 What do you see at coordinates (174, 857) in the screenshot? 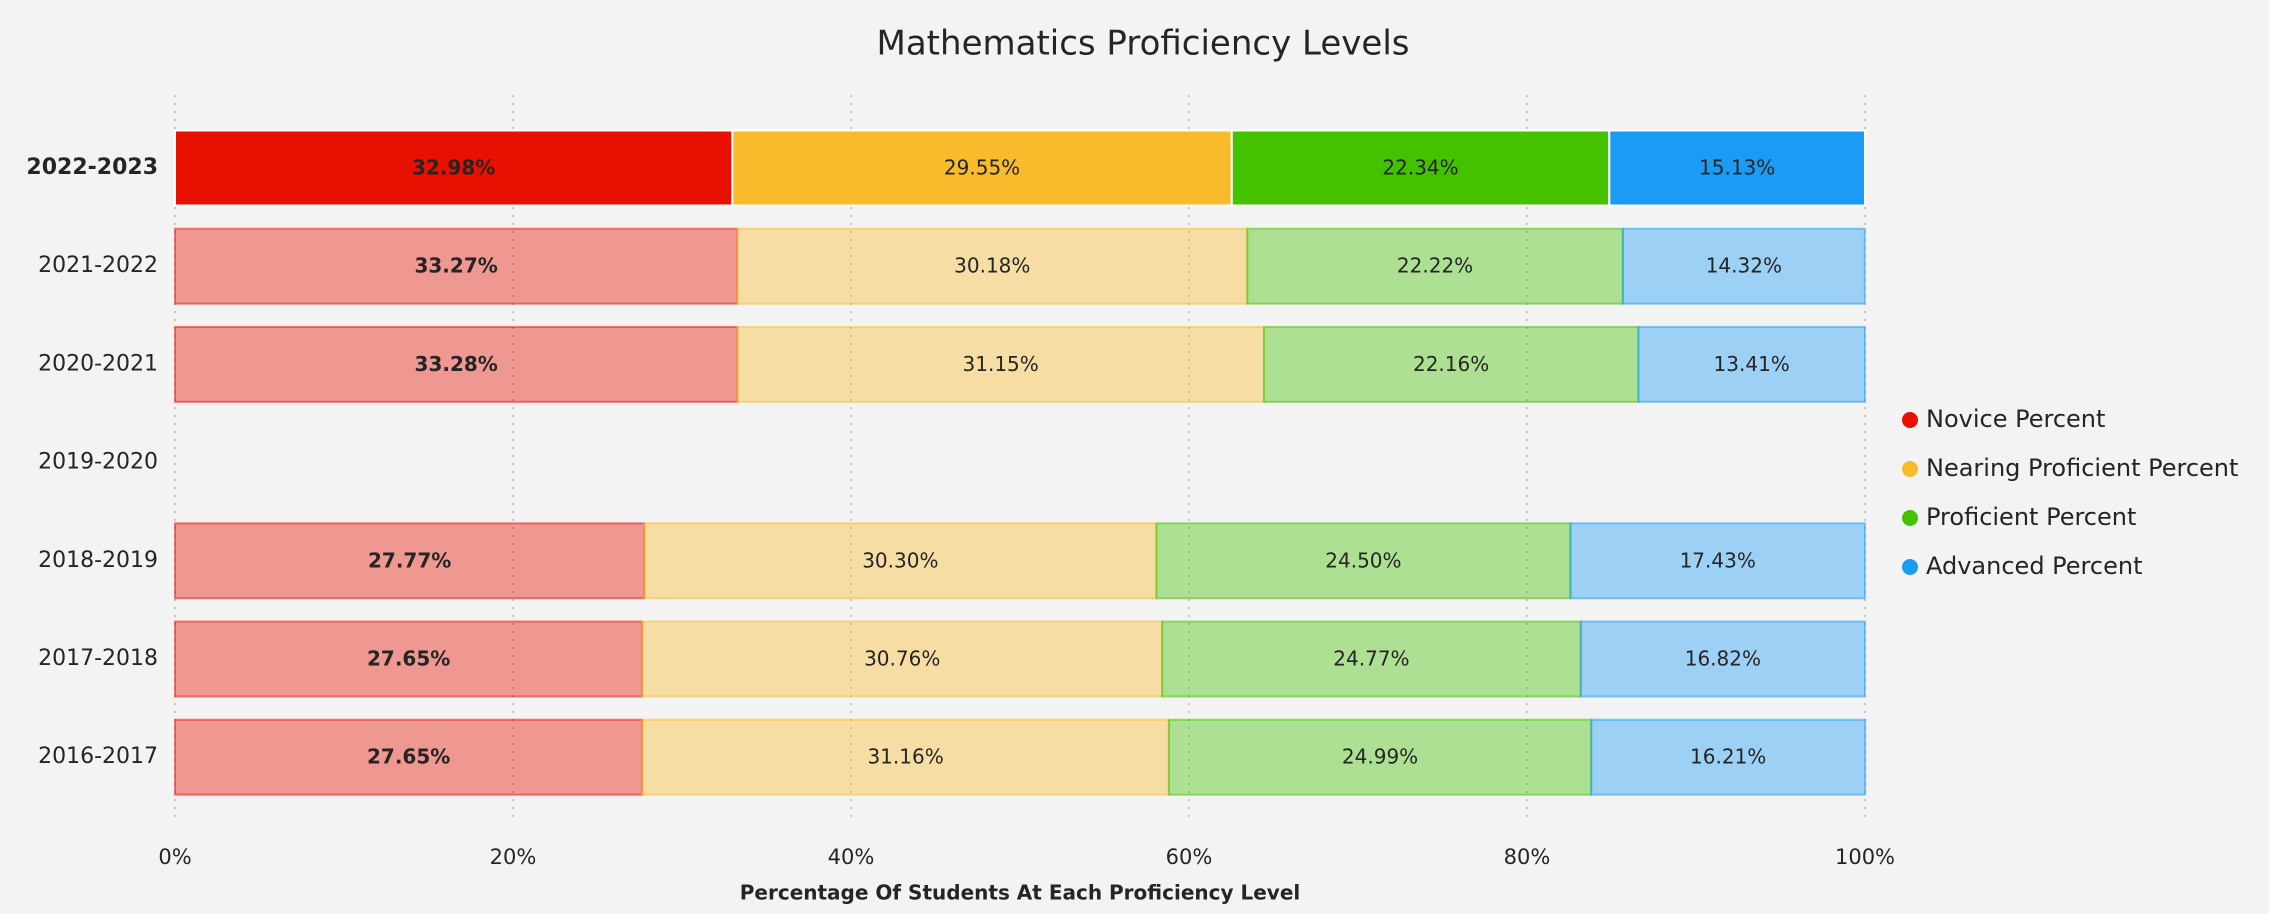
I see `x-tick-label: 0%` at bounding box center [174, 857].